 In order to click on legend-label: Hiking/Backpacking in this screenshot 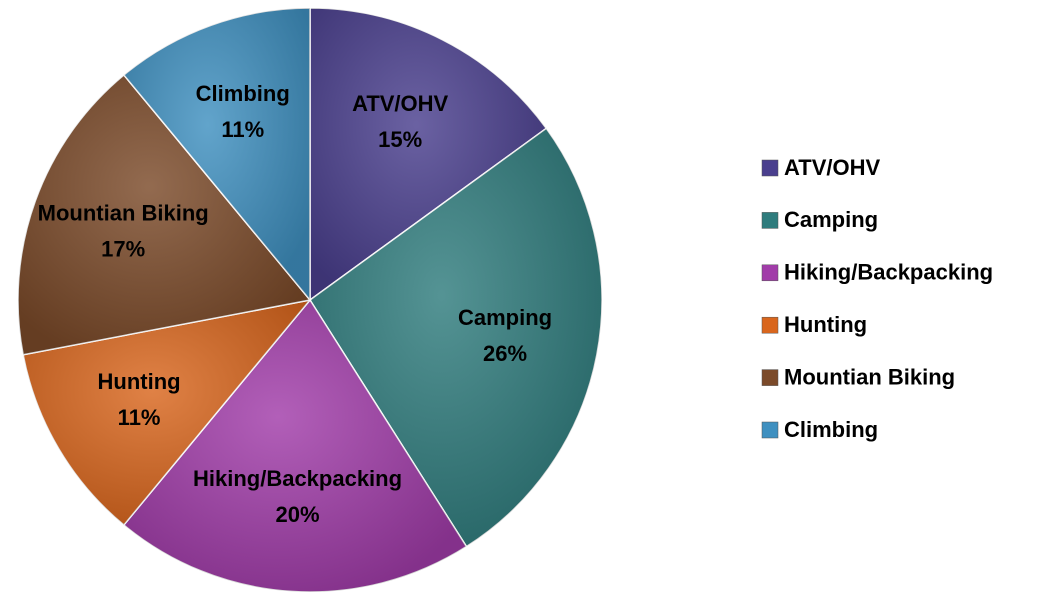, I will do `click(888, 272)`.